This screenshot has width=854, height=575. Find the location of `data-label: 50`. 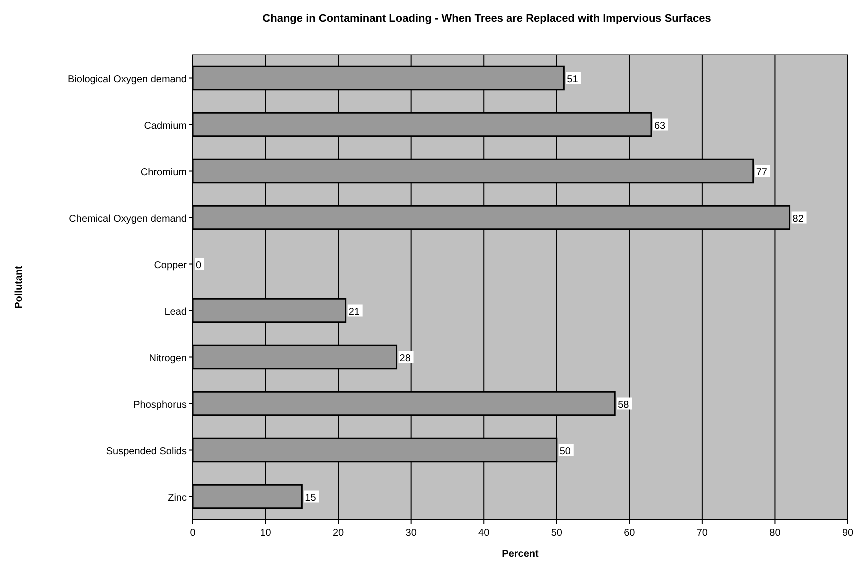

data-label: 50 is located at coordinates (566, 452).